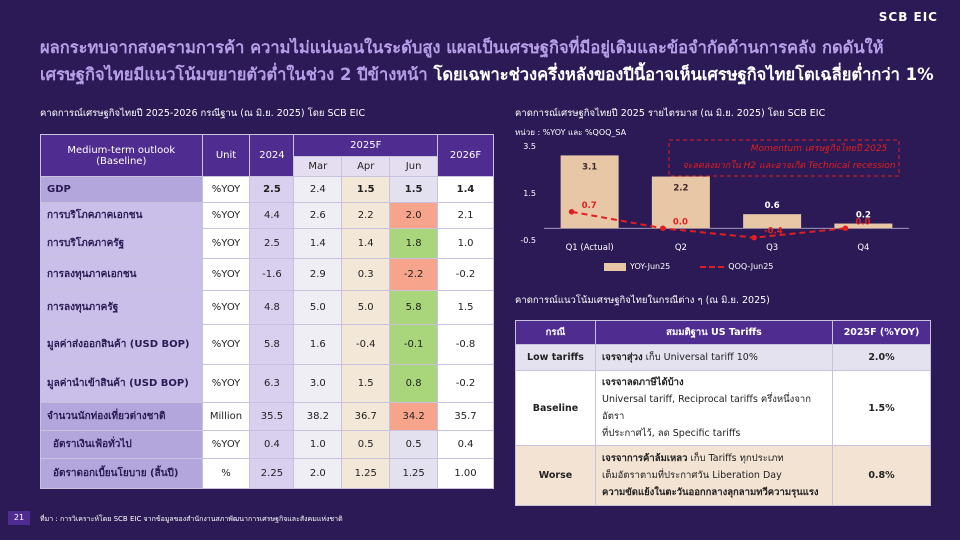 The height and width of the screenshot is (540, 960). I want to click on legend-qoq: QOQ-Jun25, so click(736, 266).